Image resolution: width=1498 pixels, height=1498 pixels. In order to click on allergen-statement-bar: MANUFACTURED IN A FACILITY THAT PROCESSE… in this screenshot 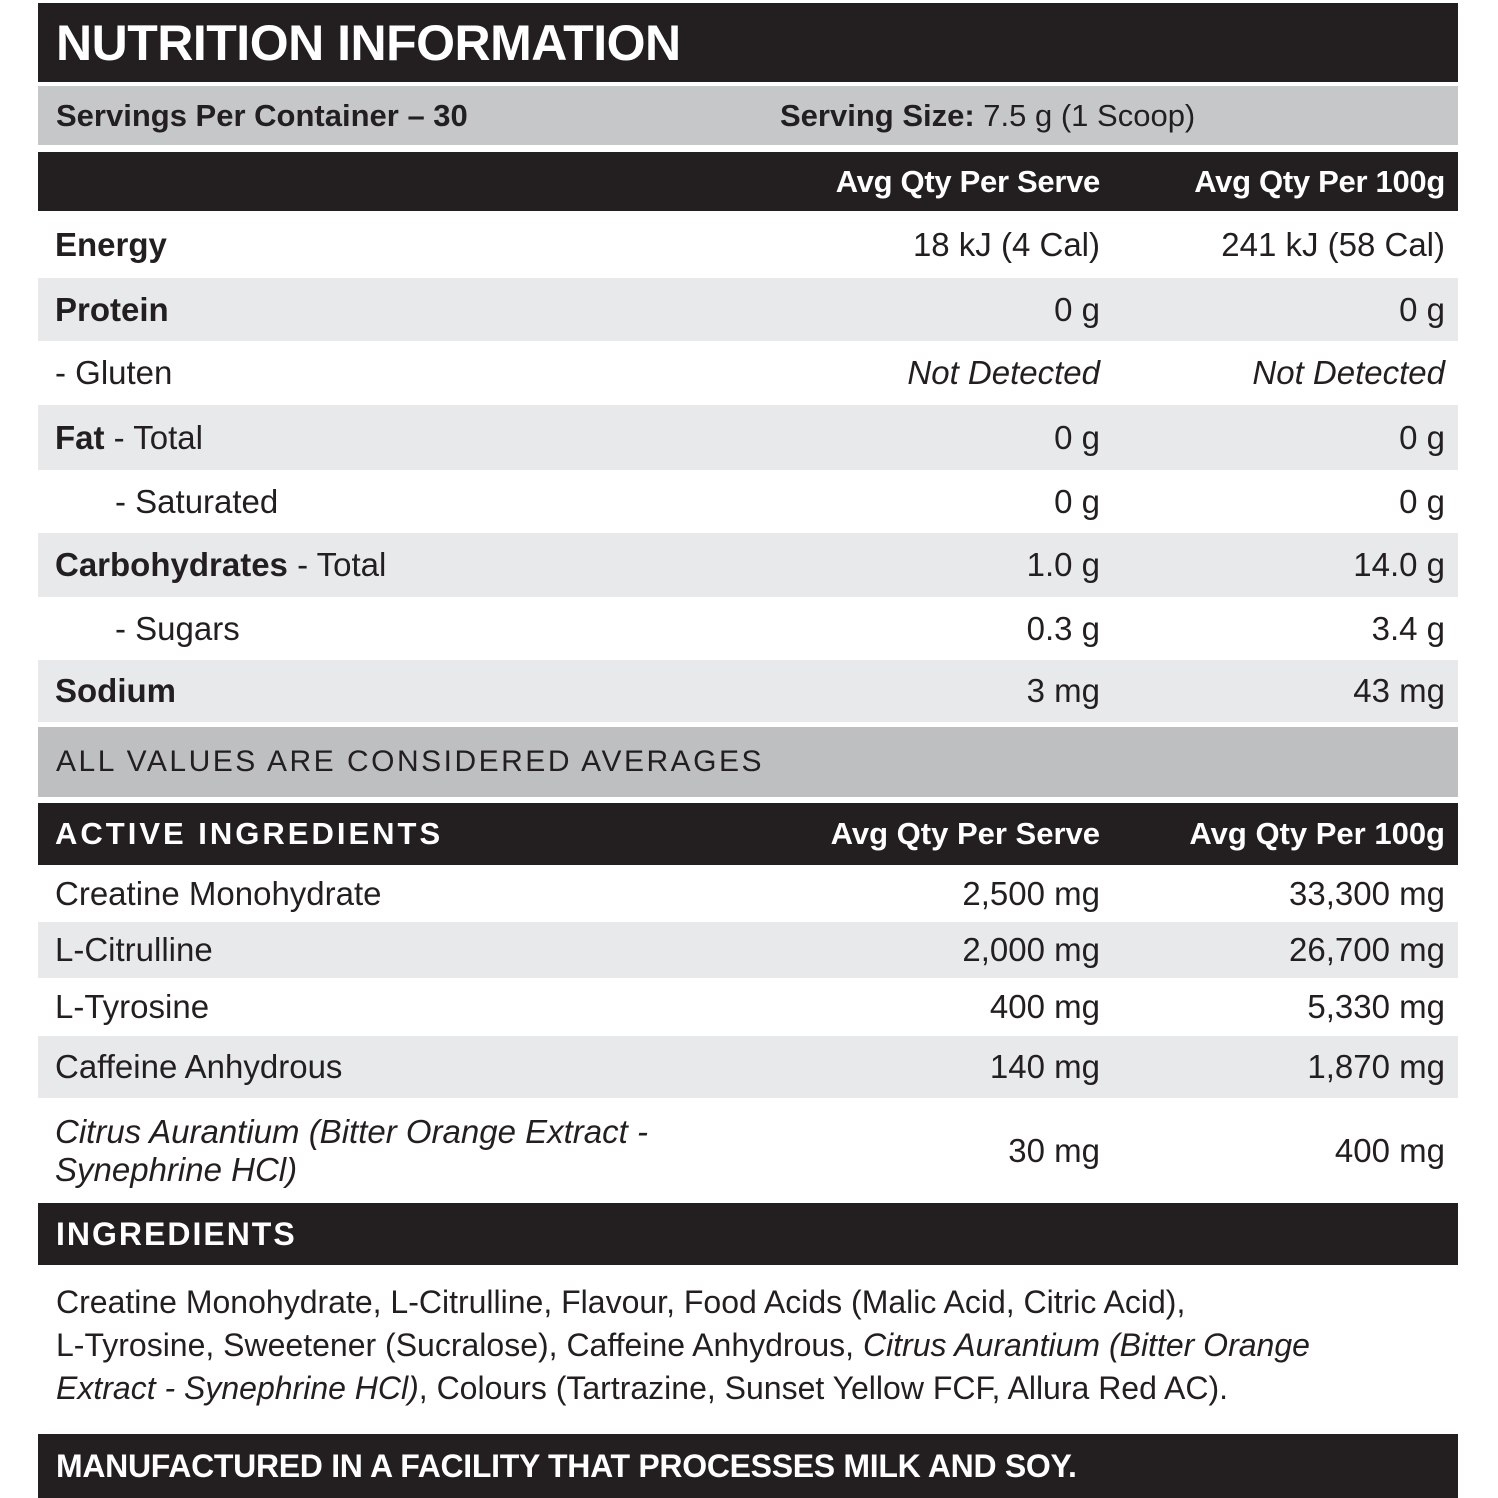, I will do `click(748, 1466)`.